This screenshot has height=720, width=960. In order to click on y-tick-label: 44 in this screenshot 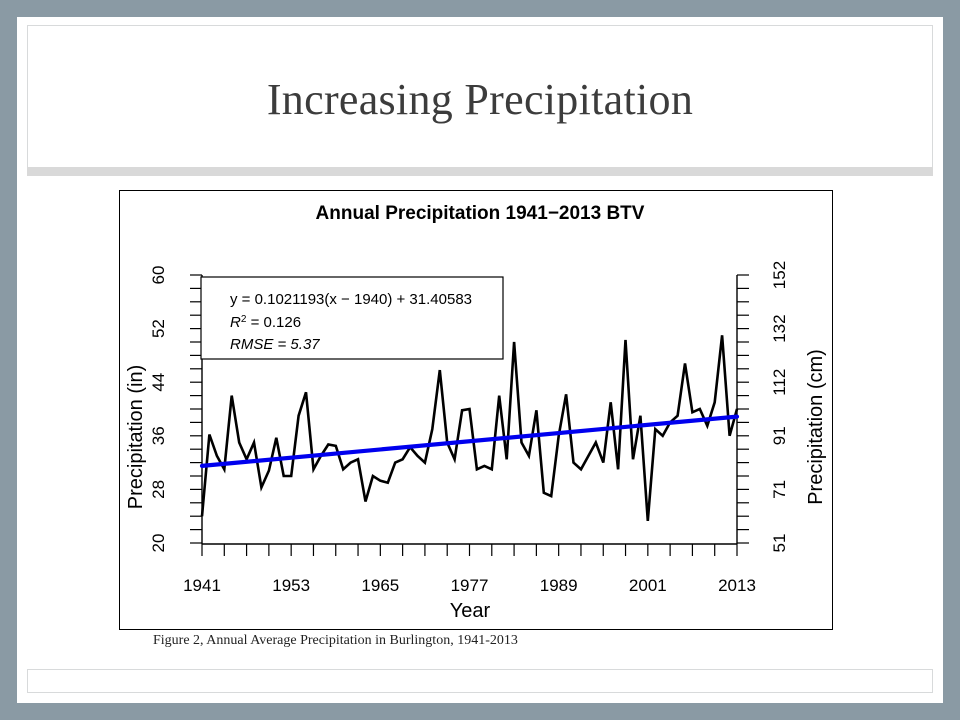, I will do `click(158, 382)`.